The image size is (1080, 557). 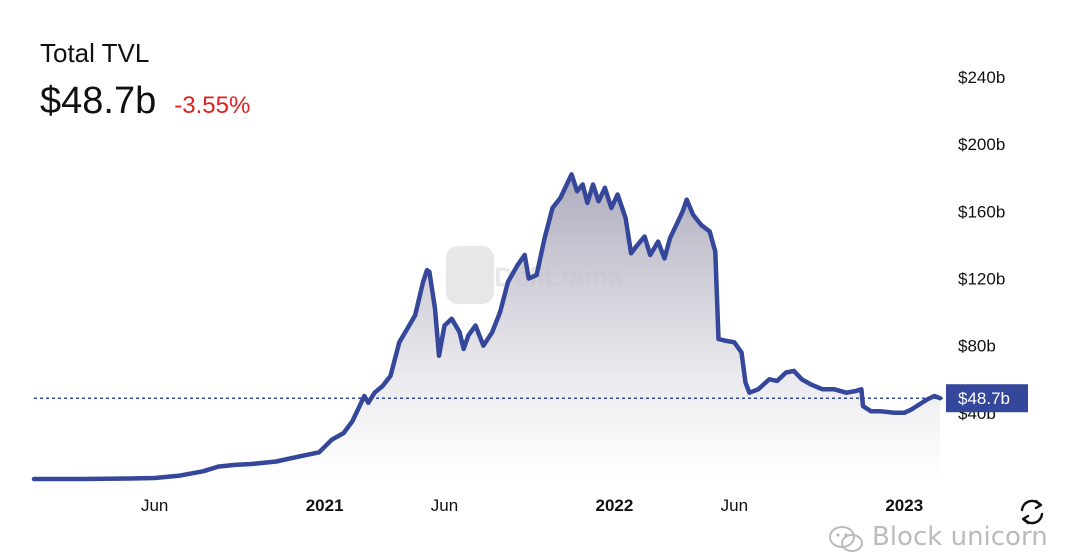 I want to click on current-value-badge: $48.7b, so click(x=987, y=398).